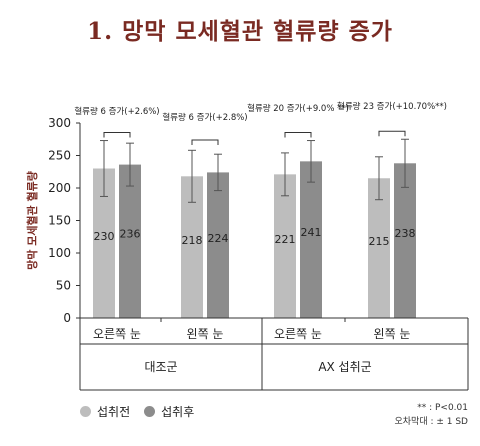  What do you see at coordinates (442, 408) in the screenshot?
I see `significance-note: ** : P<0.01` at bounding box center [442, 408].